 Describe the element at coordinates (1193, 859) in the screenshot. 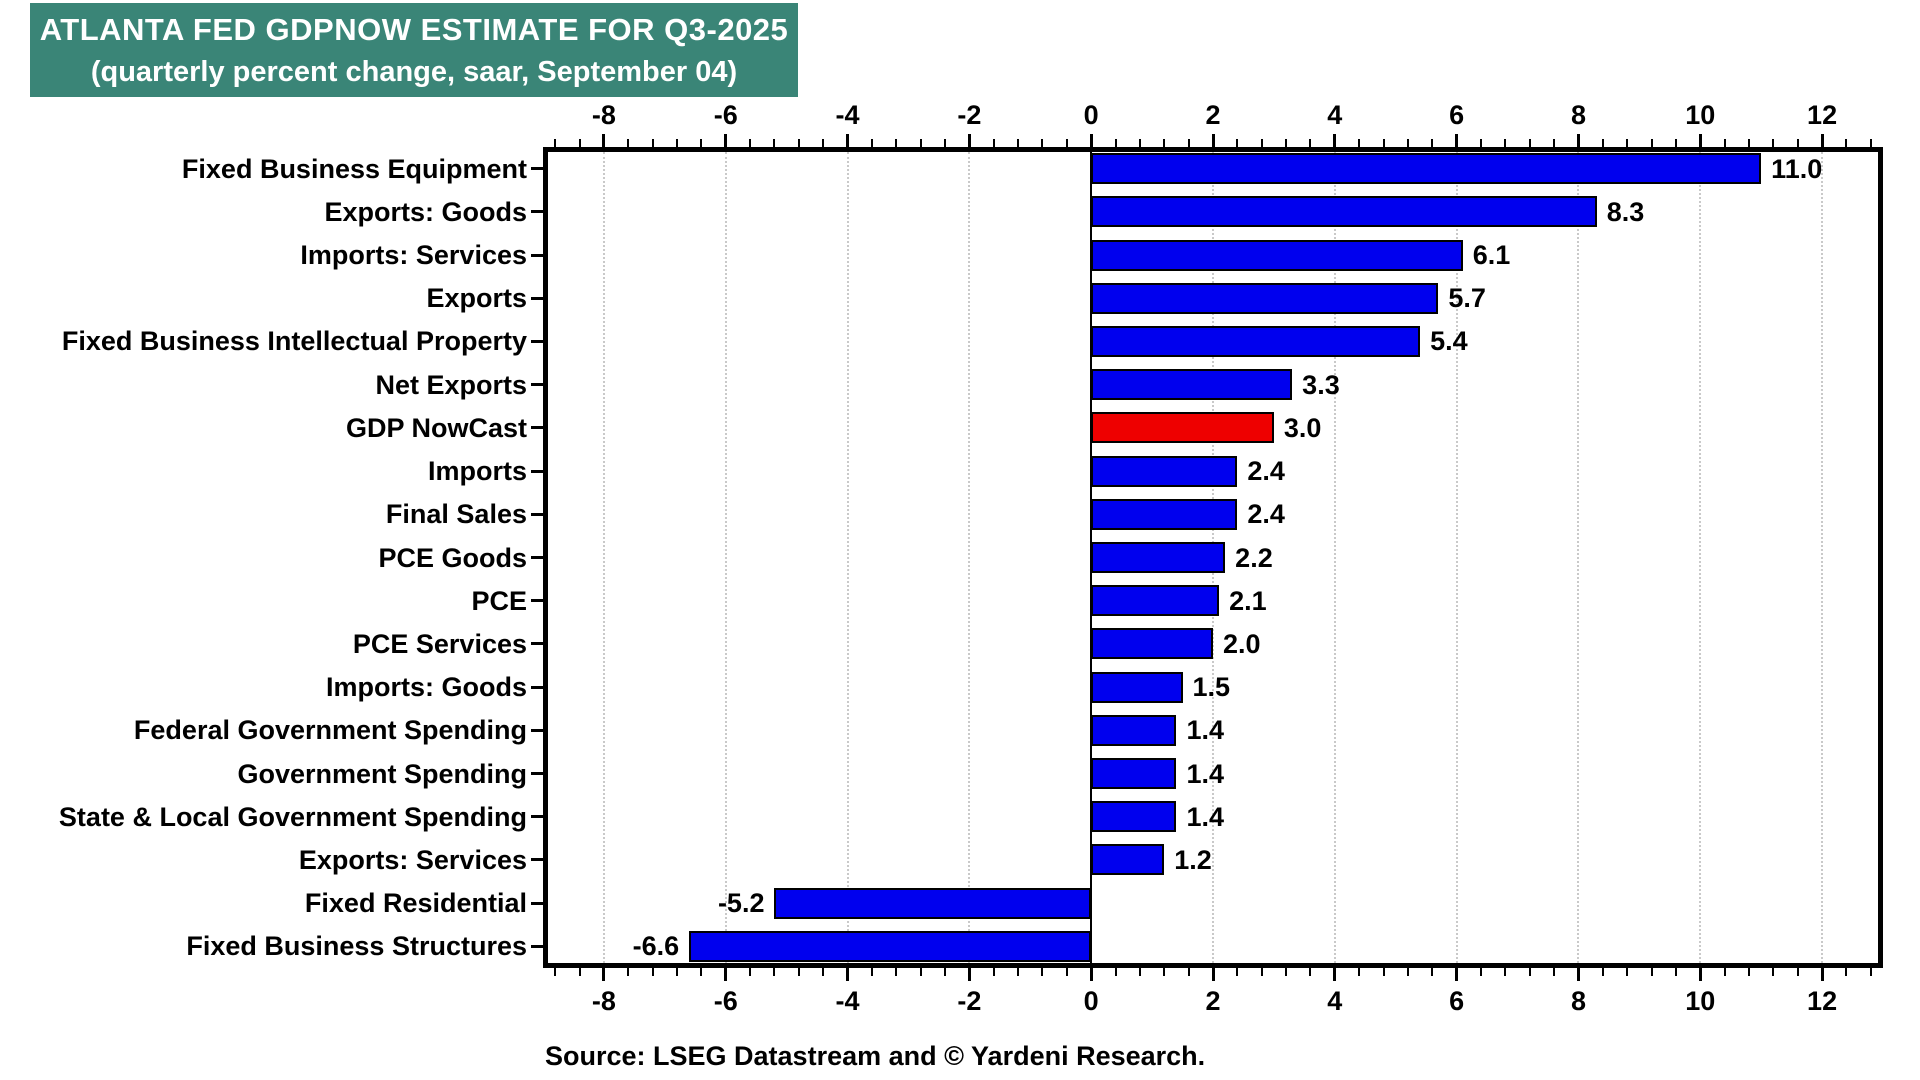

I see `bar-value-label: 1.2` at that location.